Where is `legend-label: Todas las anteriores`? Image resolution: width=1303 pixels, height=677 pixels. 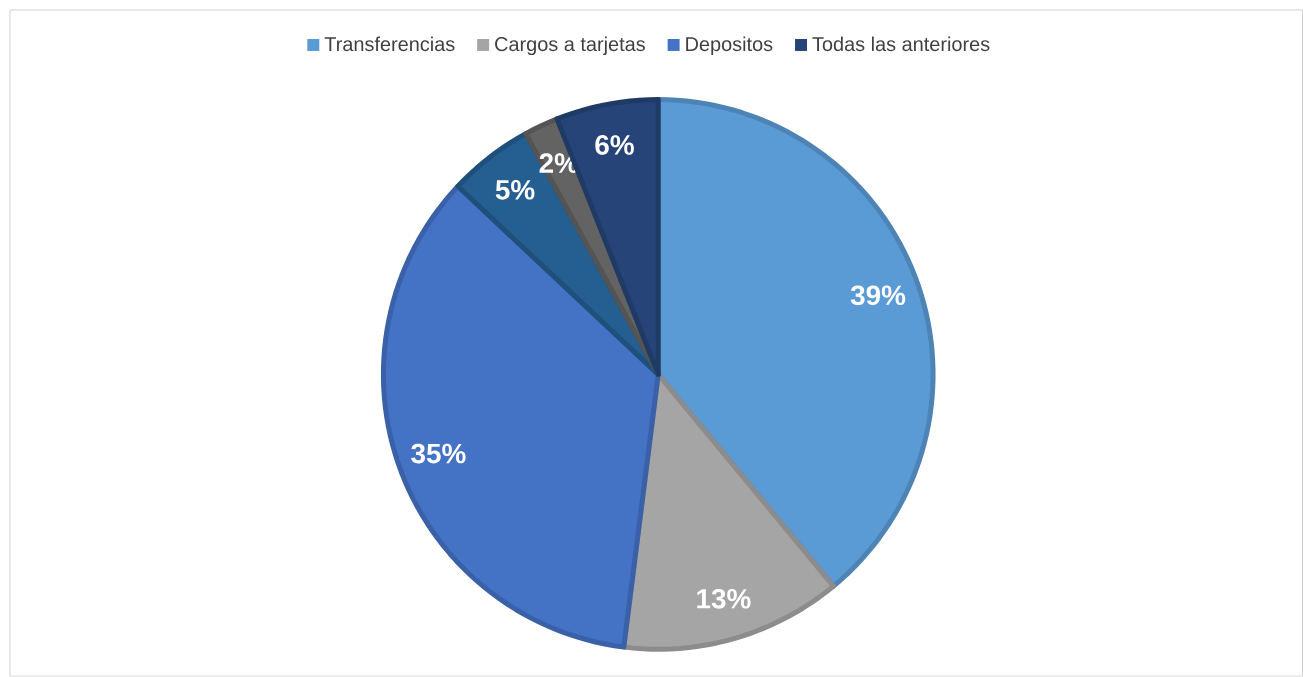
legend-label: Todas las anteriores is located at coordinates (901, 44).